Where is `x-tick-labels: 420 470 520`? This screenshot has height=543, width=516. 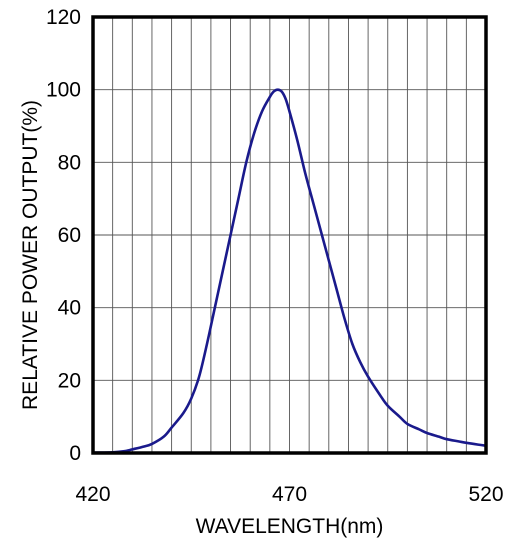 x-tick-labels: 420 470 520 is located at coordinates (289, 494).